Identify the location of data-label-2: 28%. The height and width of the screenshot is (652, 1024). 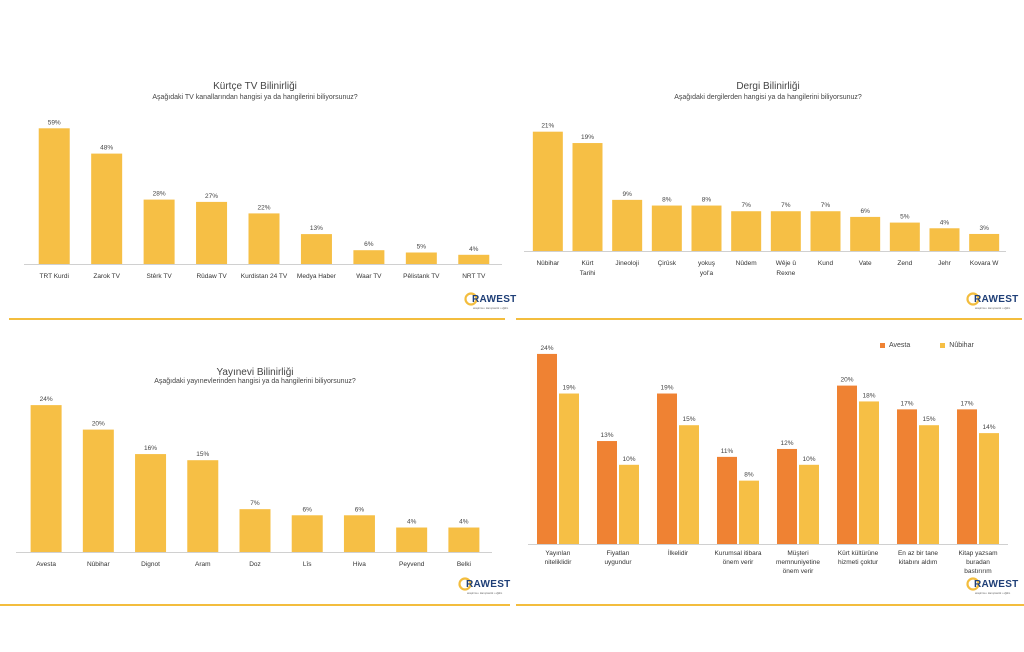
(159, 194).